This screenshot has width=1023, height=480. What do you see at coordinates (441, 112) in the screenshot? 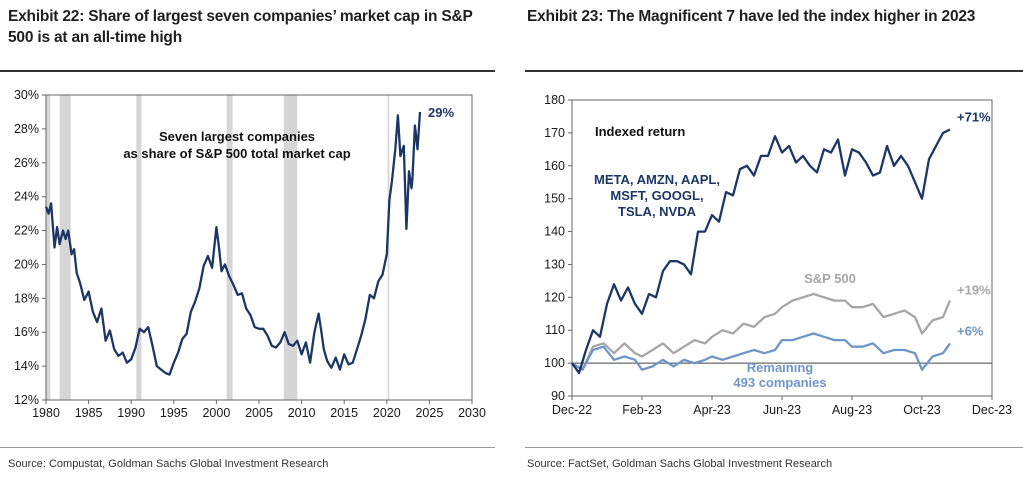
I see `end-value-label: 29%` at bounding box center [441, 112].